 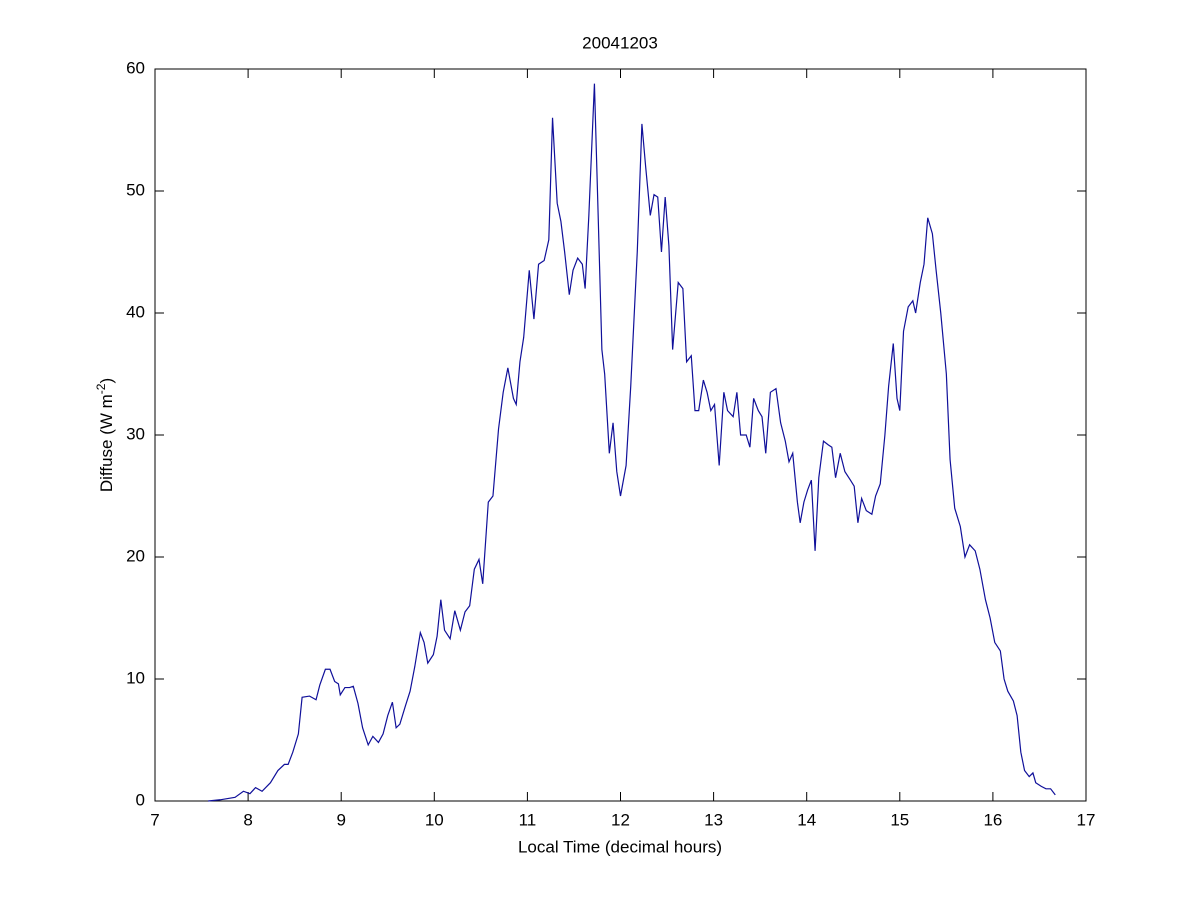 What do you see at coordinates (528, 819) in the screenshot?
I see `x-tick-label: 11` at bounding box center [528, 819].